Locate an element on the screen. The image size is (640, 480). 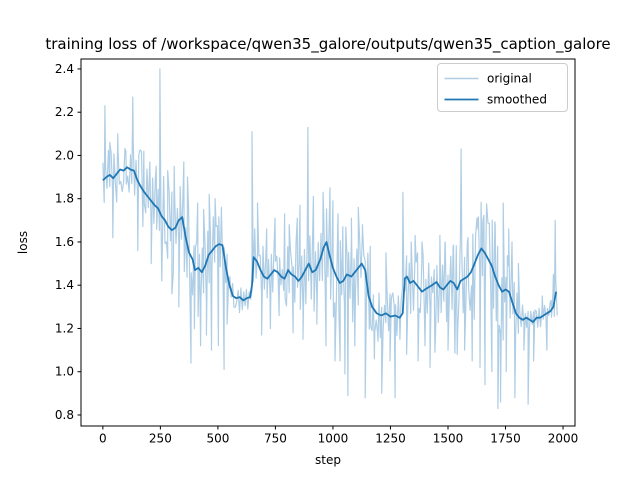
x-tick-label: 1500 is located at coordinates (448, 439).